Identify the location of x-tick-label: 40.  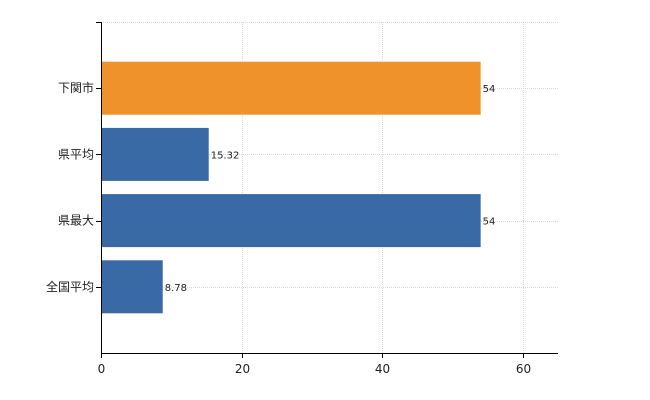
(382, 369).